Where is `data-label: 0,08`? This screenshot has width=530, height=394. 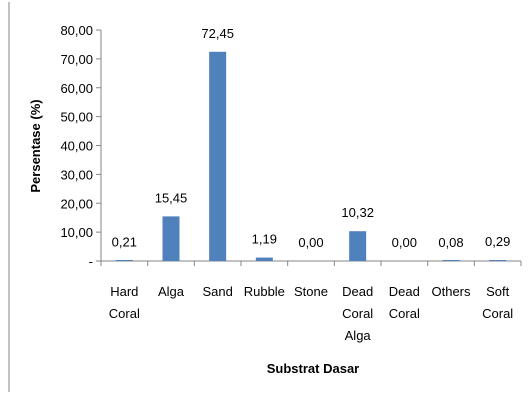 data-label: 0,08 is located at coordinates (450, 242).